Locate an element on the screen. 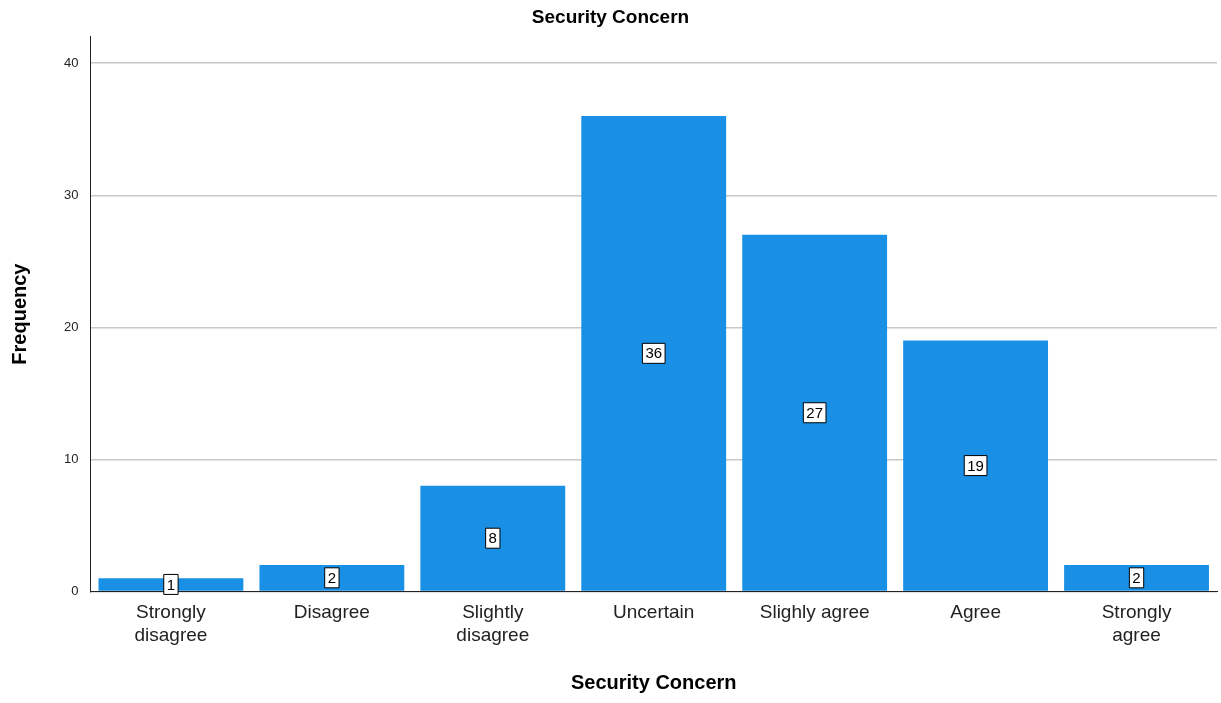 This screenshot has height=703, width=1221. data-label: 36 is located at coordinates (654, 353).